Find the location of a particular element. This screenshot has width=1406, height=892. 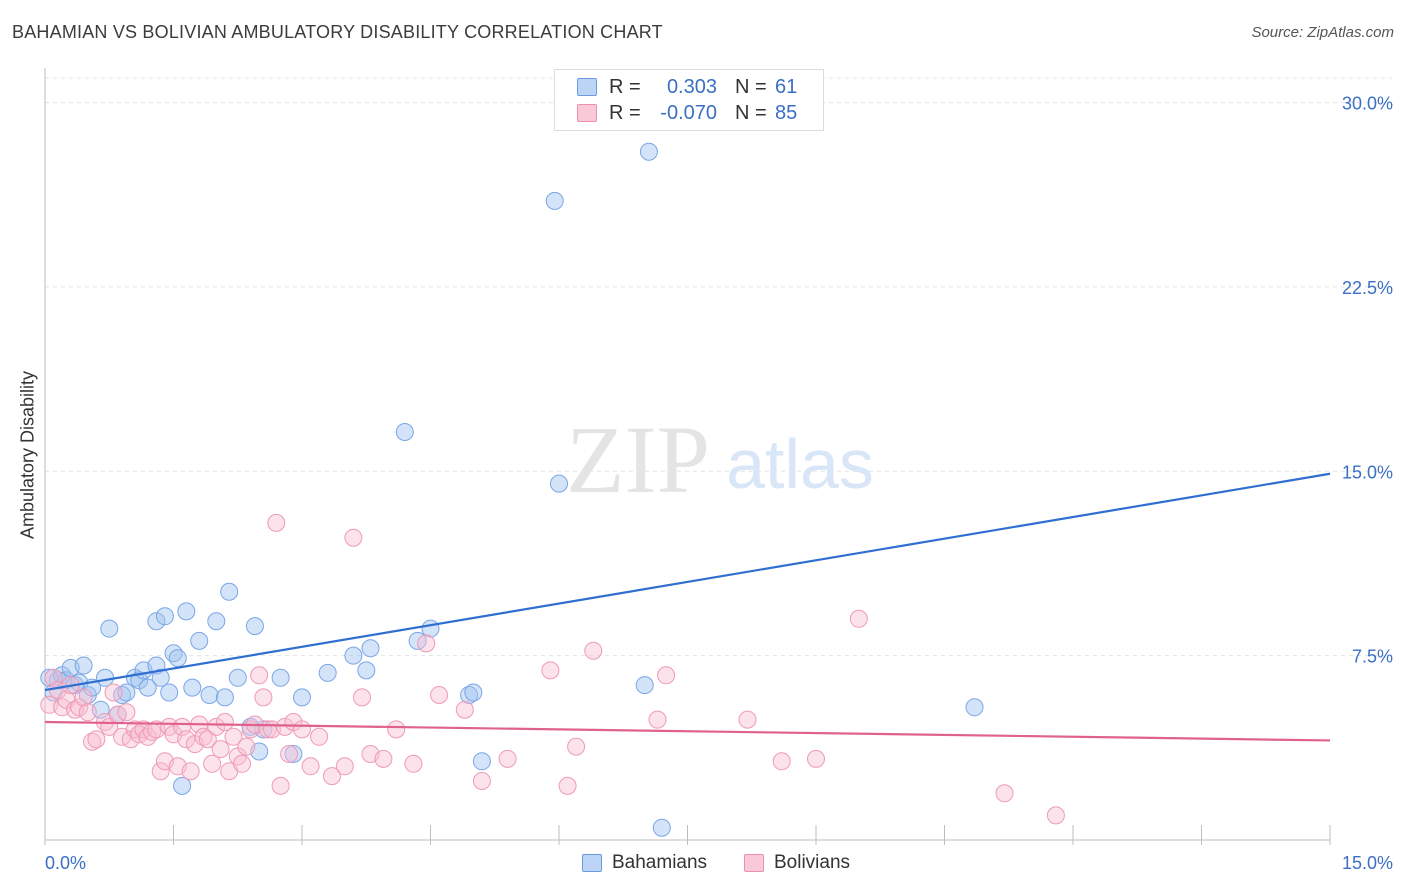

legend-row-bolivians: R = -0.070 N = 85 is located at coordinates (687, 113).